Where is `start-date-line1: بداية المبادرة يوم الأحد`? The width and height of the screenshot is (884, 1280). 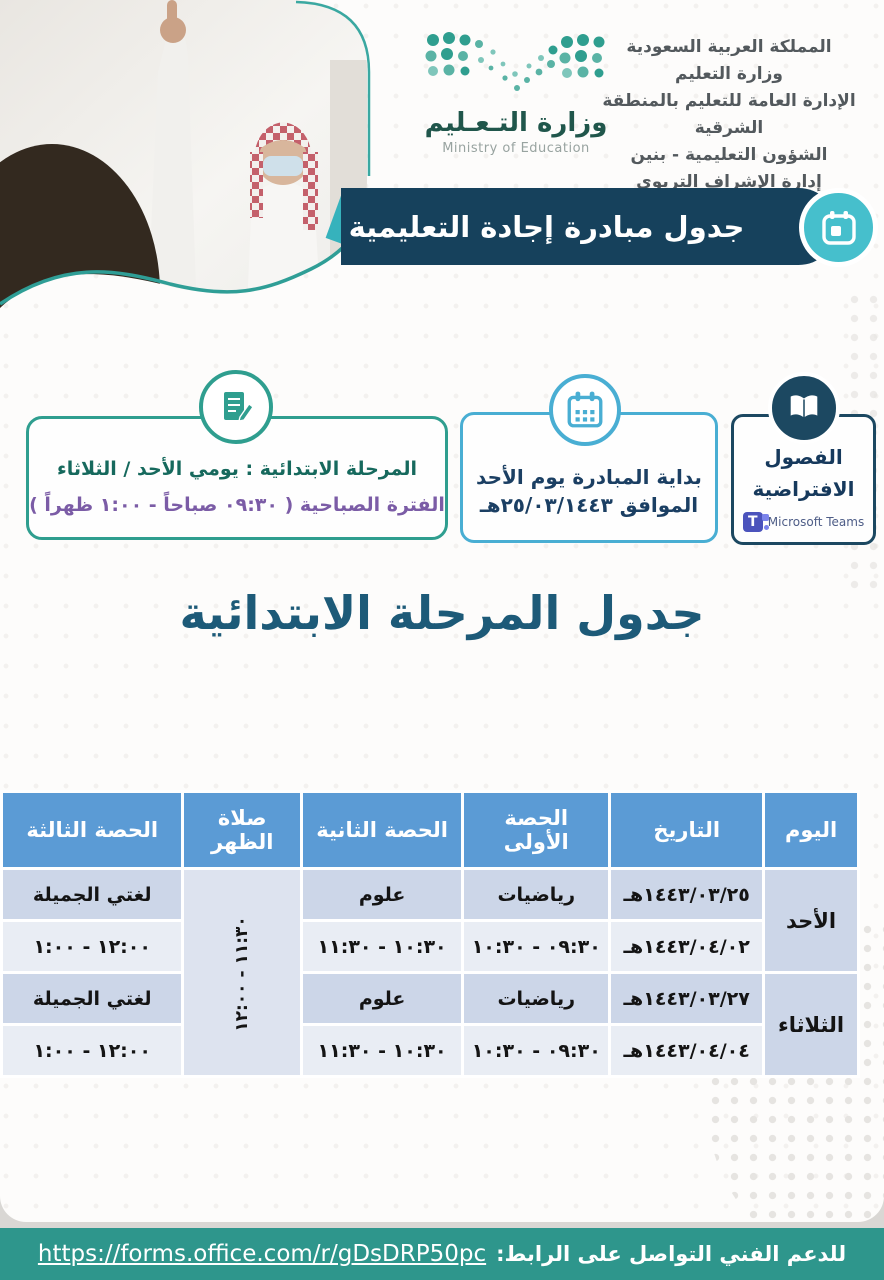 start-date-line1: بداية المبادرة يوم الأحد is located at coordinates (589, 476).